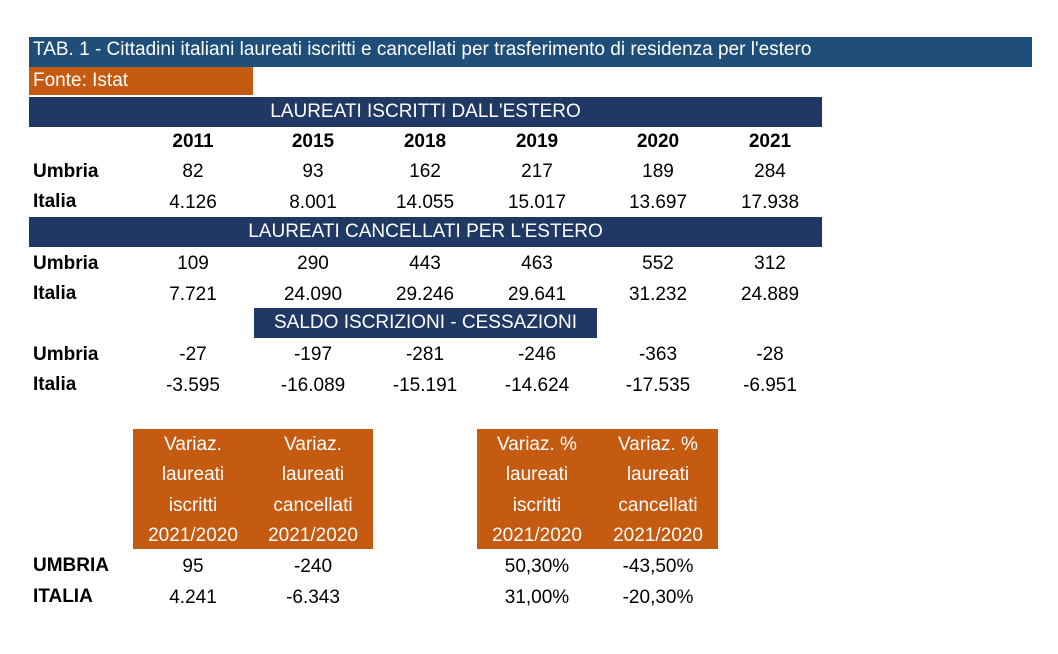 This screenshot has height=654, width=1058. What do you see at coordinates (63, 596) in the screenshot?
I see `row-label: ITALIA` at bounding box center [63, 596].